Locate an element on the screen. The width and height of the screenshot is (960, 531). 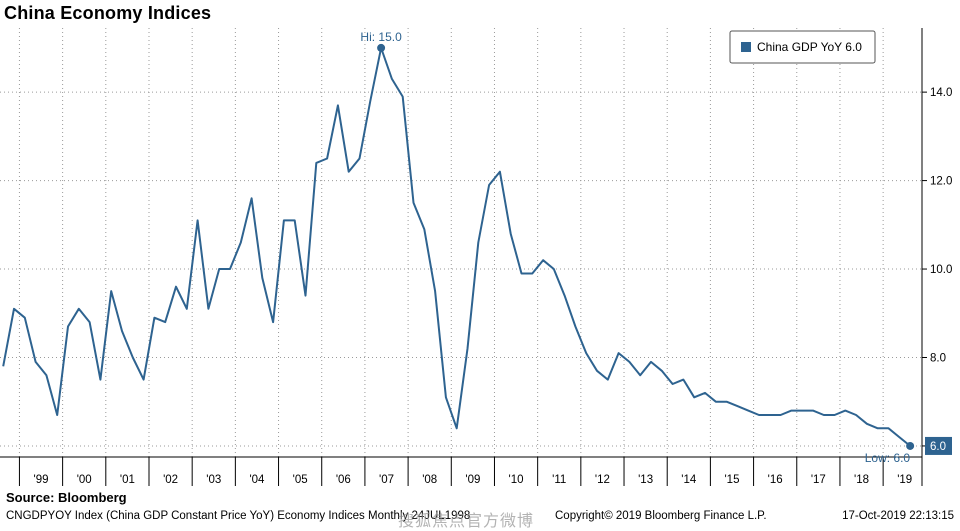
x-tick-label: '07 is located at coordinates (386, 480).